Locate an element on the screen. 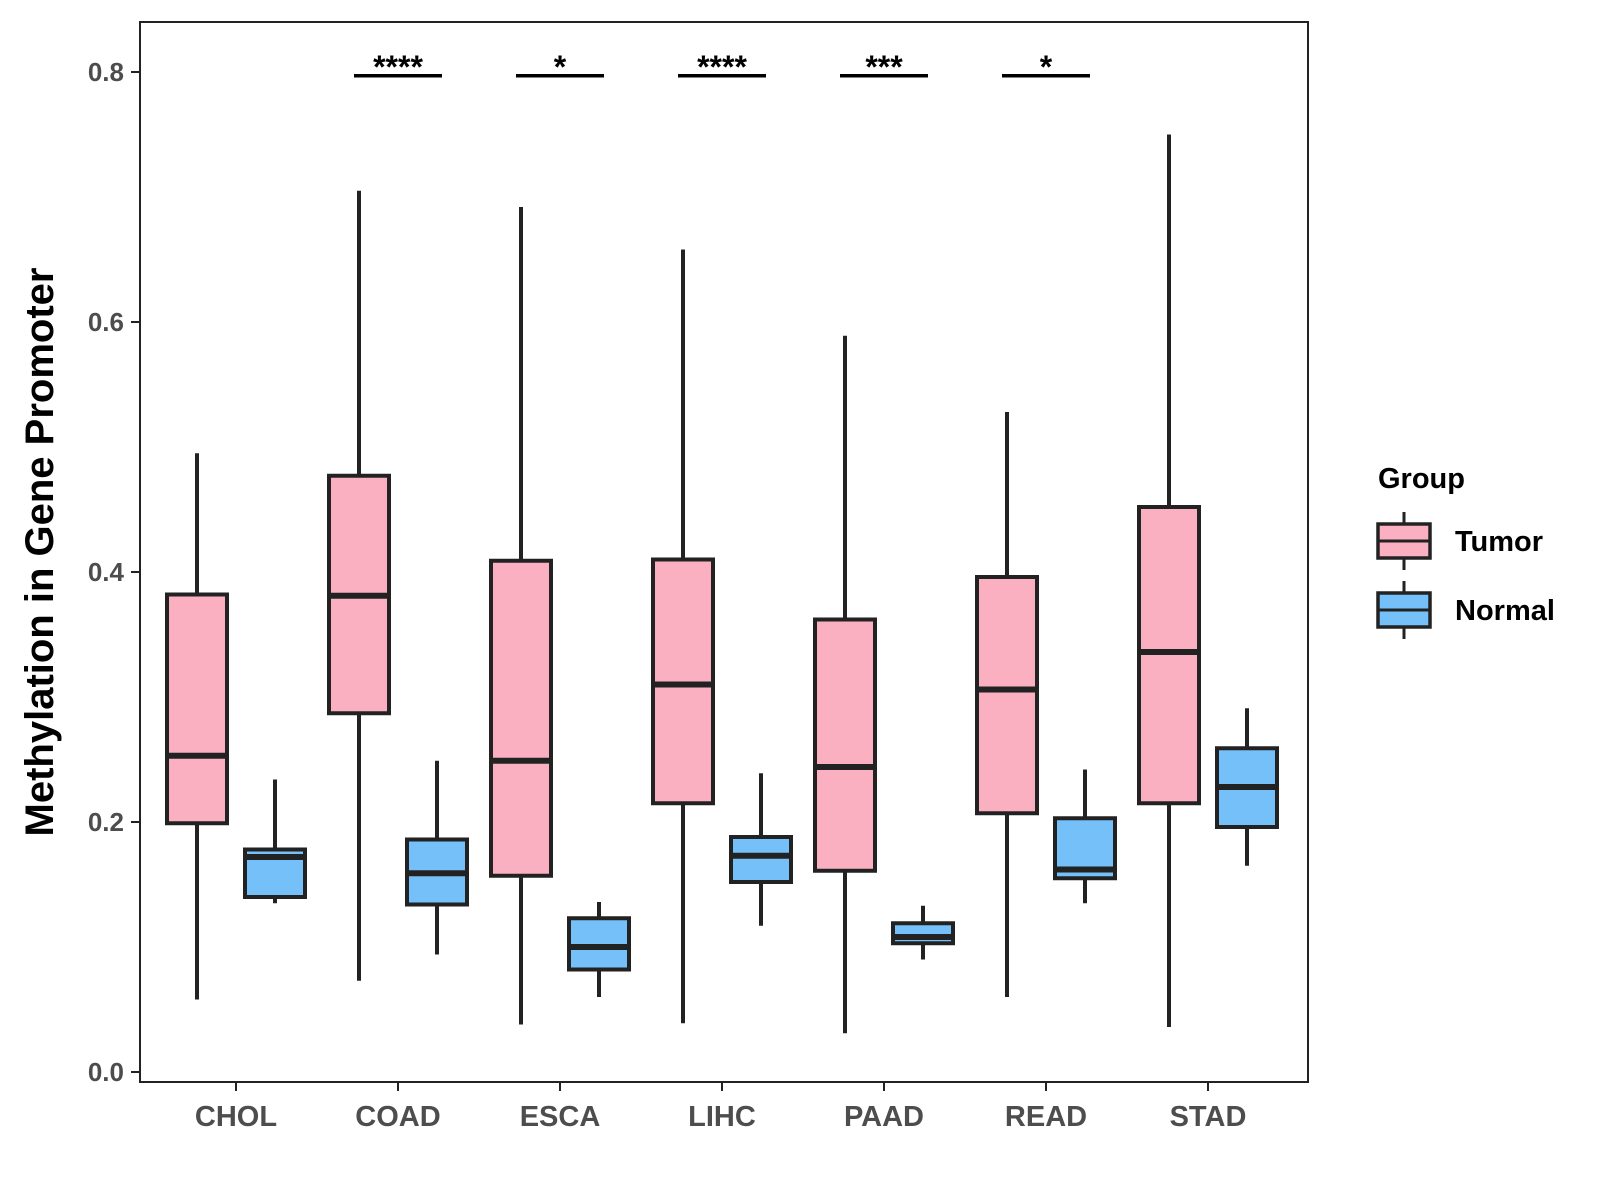  x-tick-label: ESCA is located at coordinates (560, 1117).